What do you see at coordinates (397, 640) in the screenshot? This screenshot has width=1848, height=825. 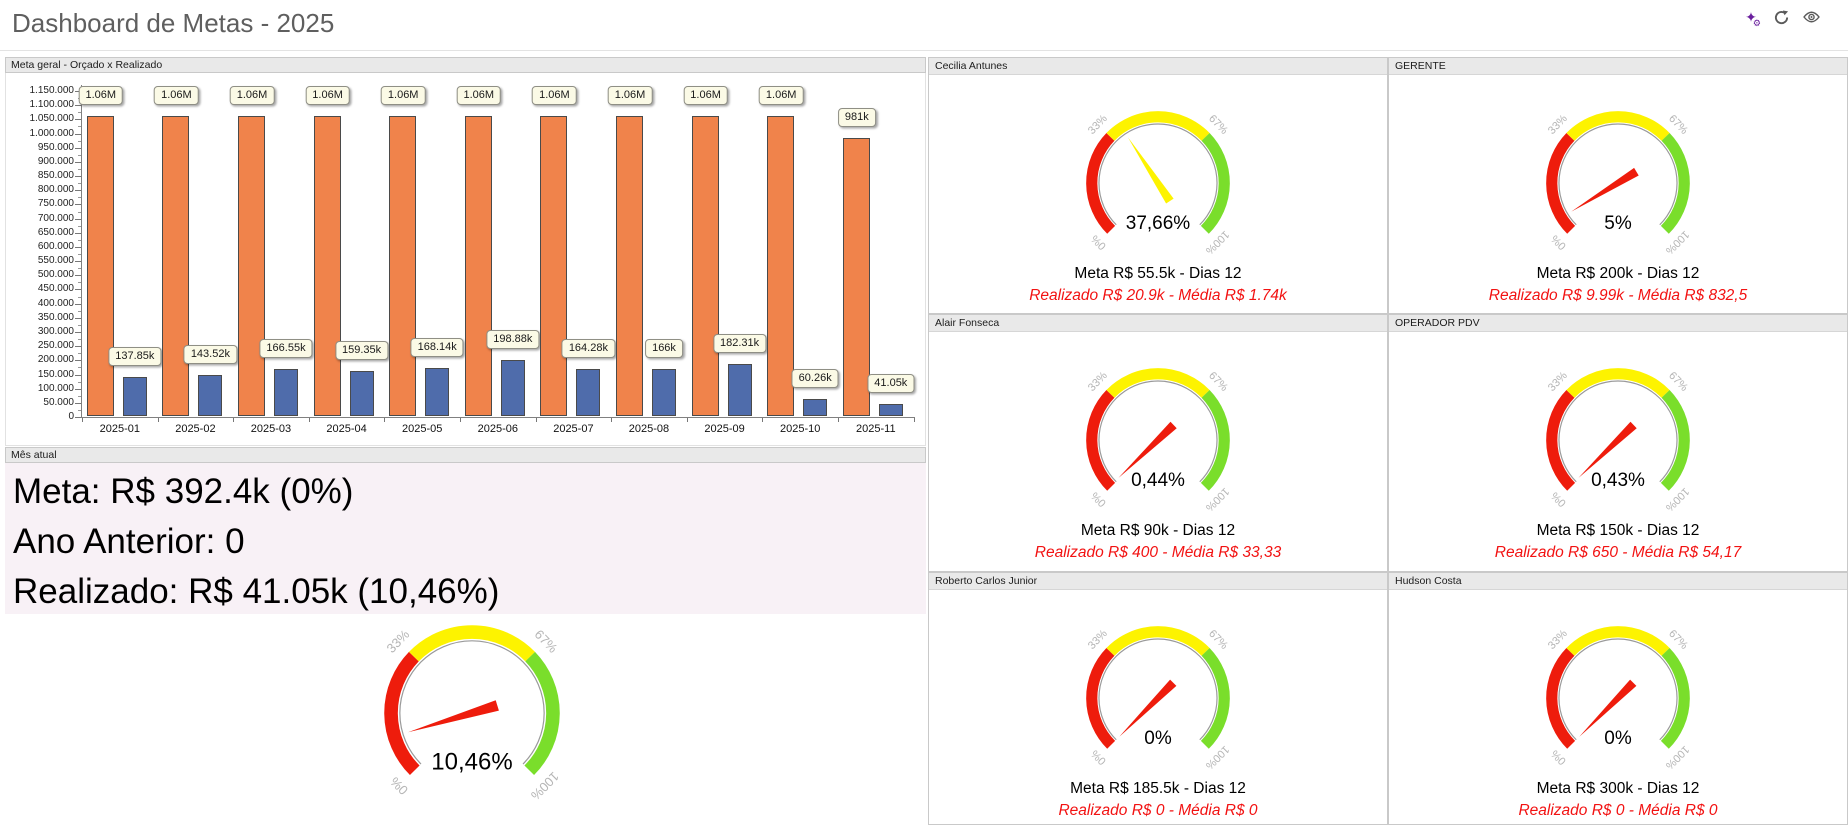 I see `gauge-tick-label: 33%` at bounding box center [397, 640].